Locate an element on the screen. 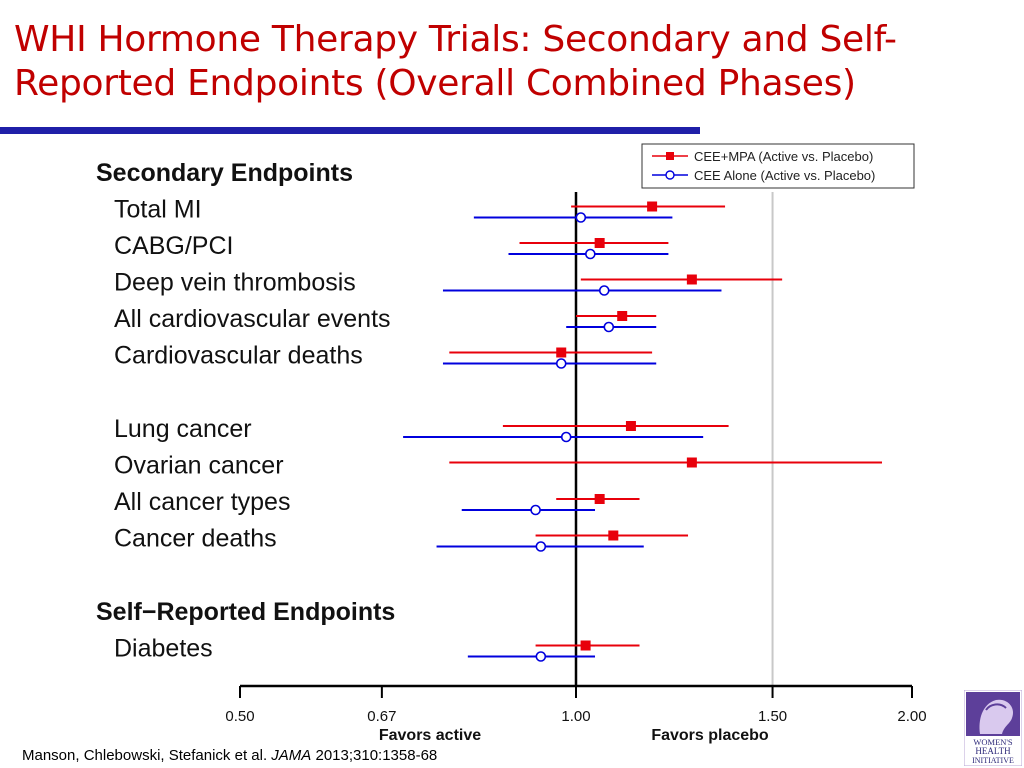 Image resolution: width=1024 pixels, height=768 pixels. endpoint-label: Cancer deaths is located at coordinates (195, 539).